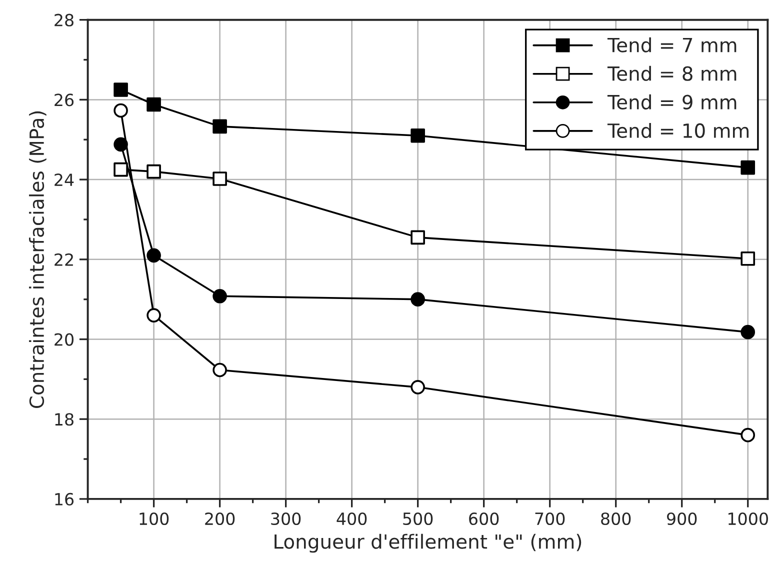 Image resolution: width=777 pixels, height=567 pixels. Describe the element at coordinates (64, 419) in the screenshot. I see `y-tick-label: 18` at that location.